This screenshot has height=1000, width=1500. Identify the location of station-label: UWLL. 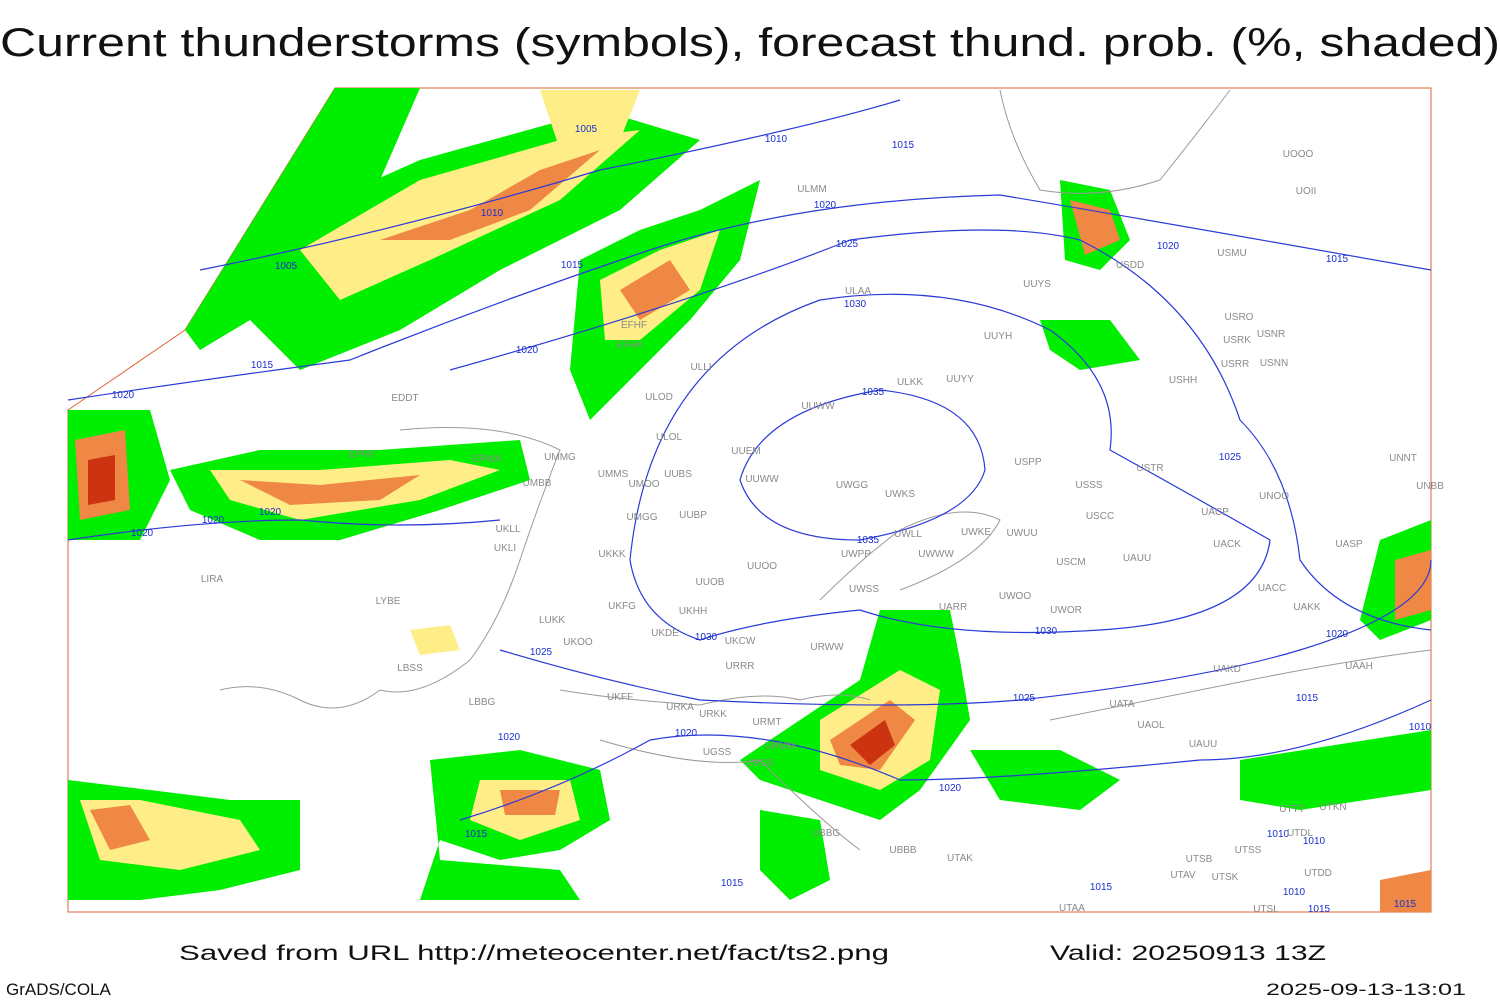
(908, 534).